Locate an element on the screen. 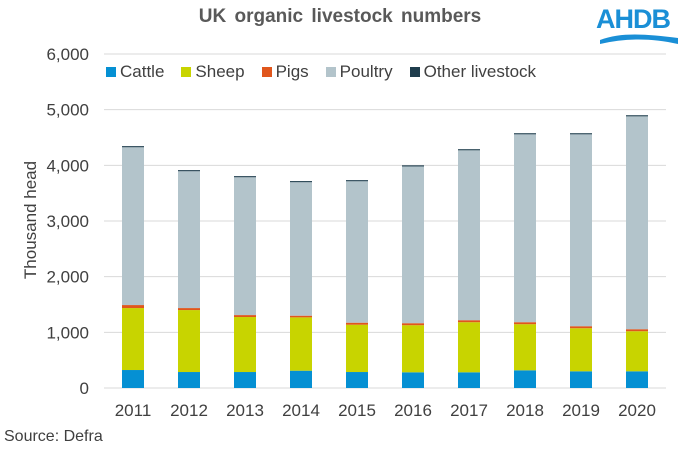 This screenshot has width=680, height=454. bar-poultry-2015 is located at coordinates (357, 252).